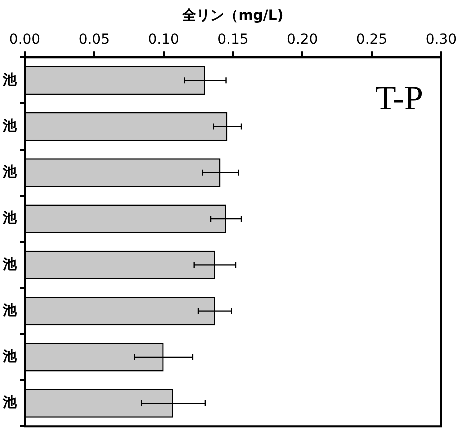 This screenshot has width=461, height=439. I want to click on x-tick-label: 0.00, so click(25, 40).